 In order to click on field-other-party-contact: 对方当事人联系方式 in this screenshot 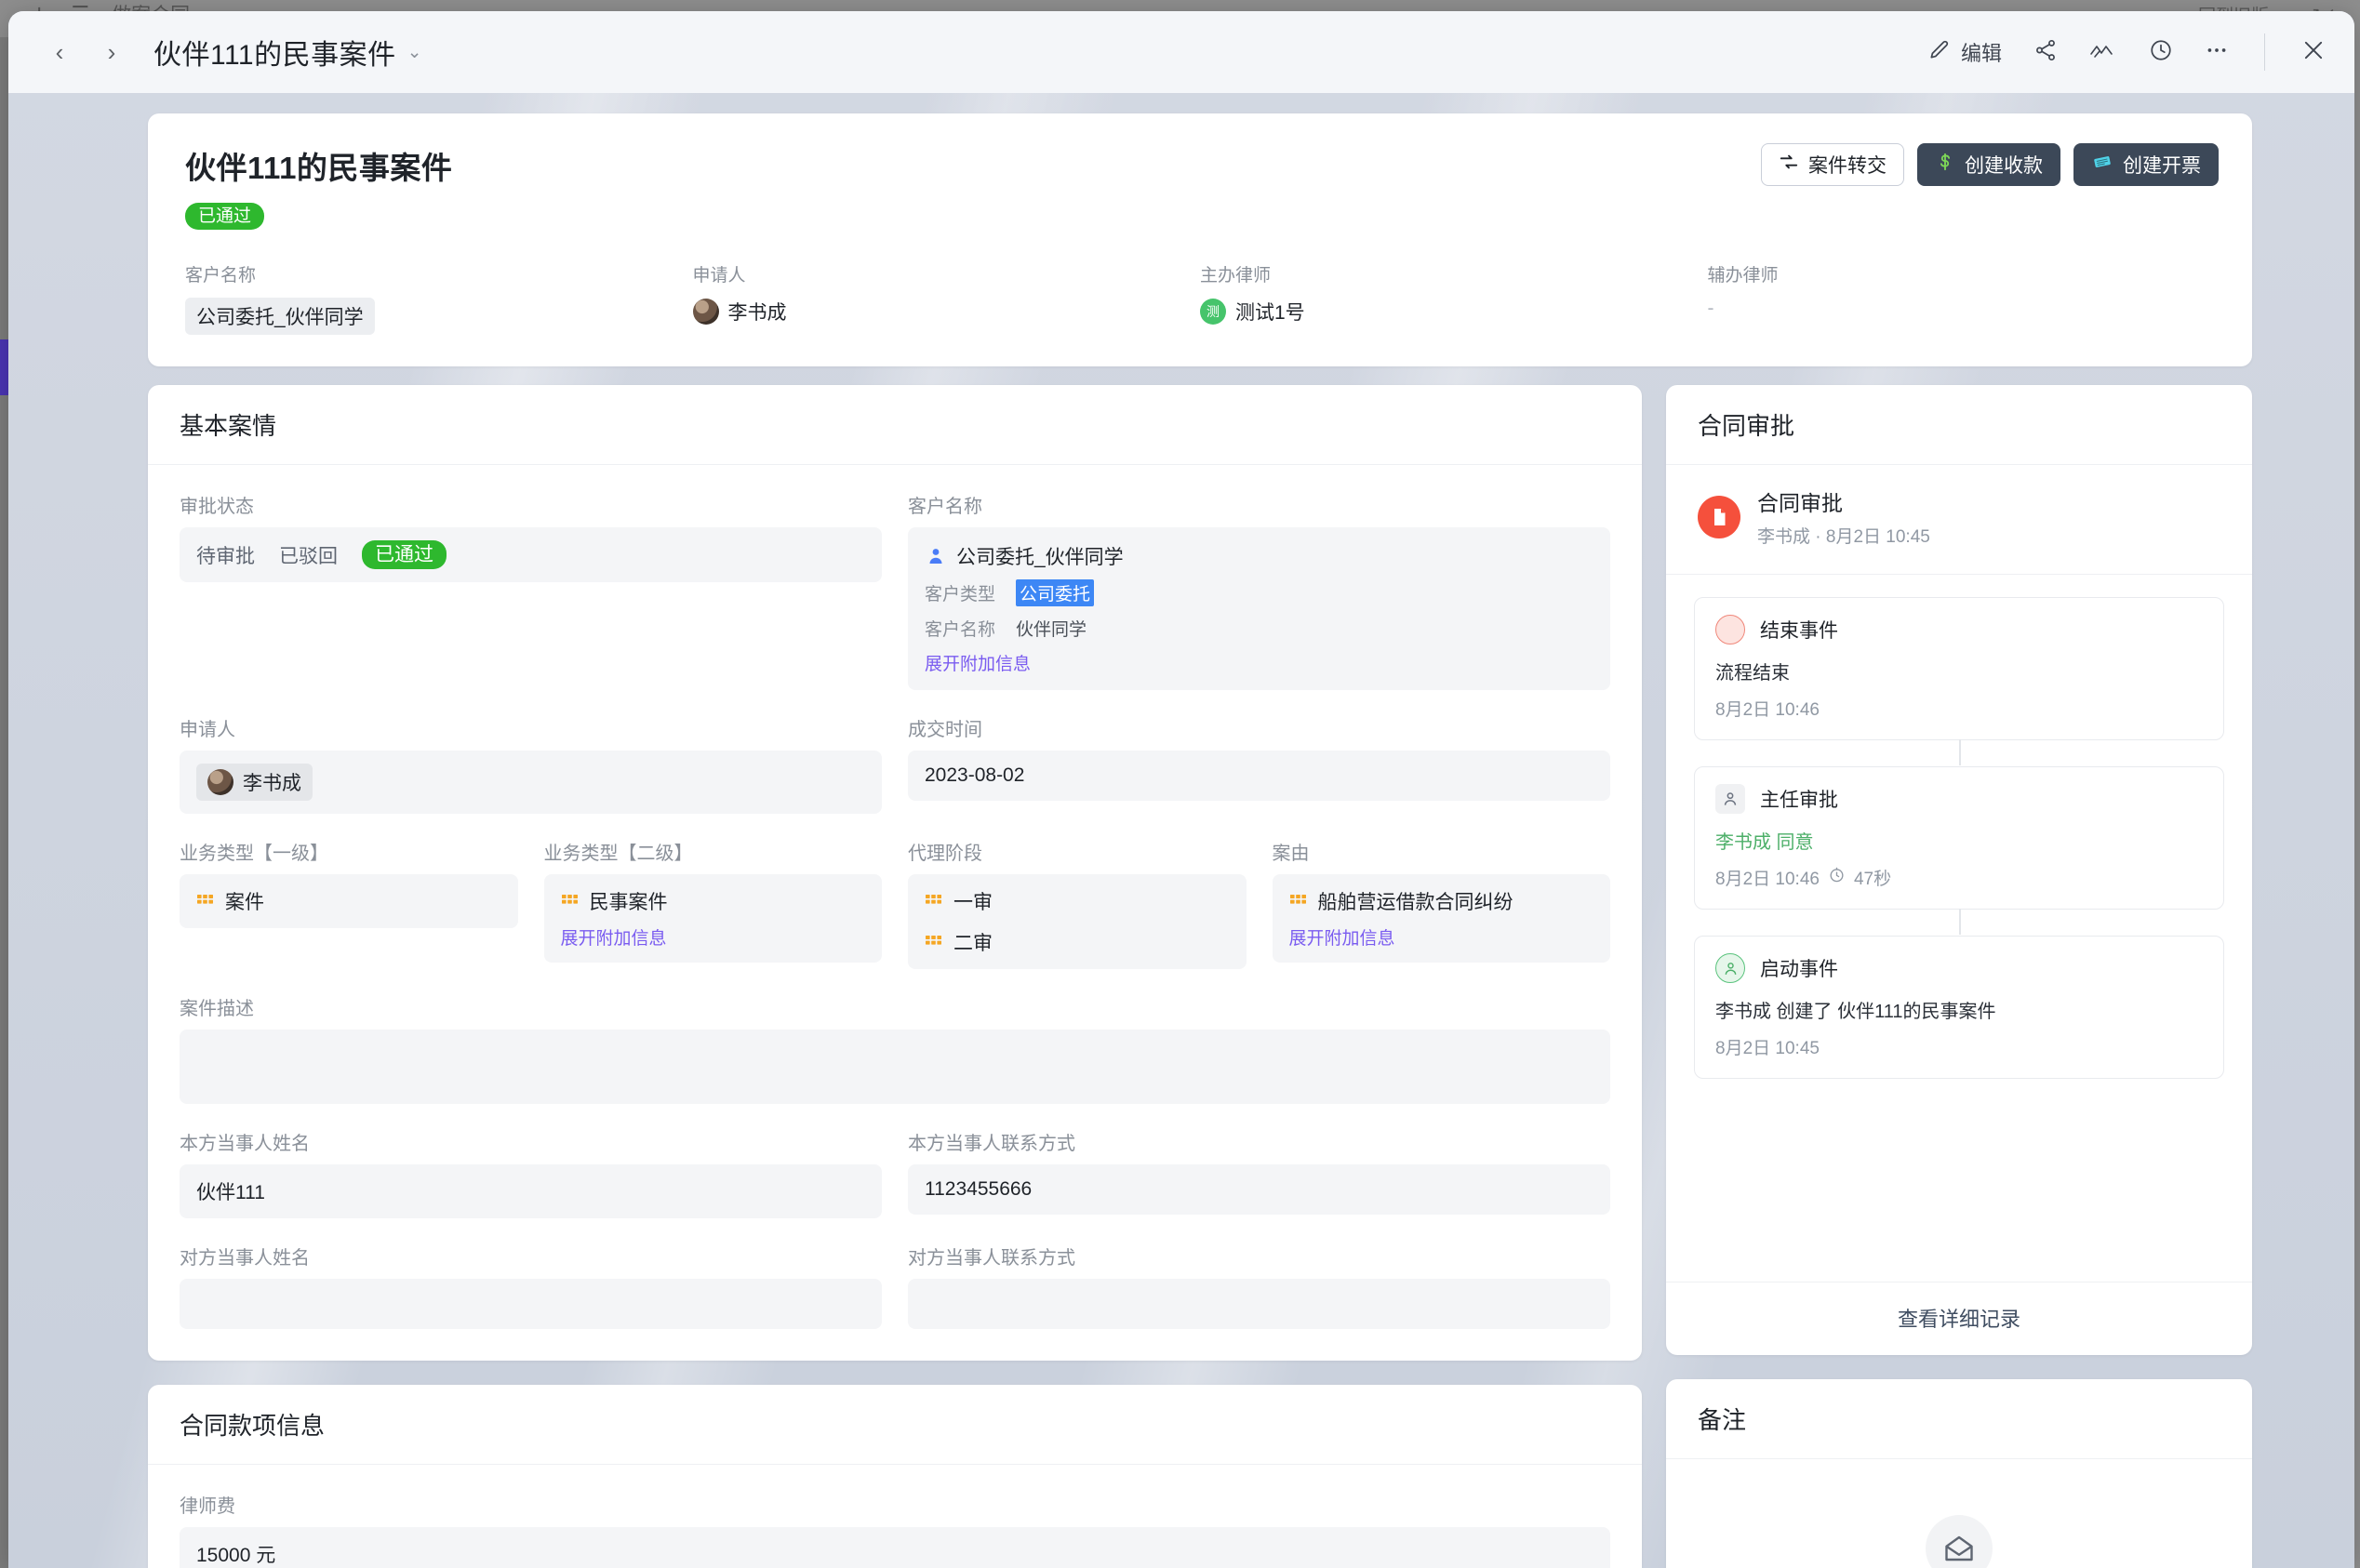, I will do `click(1259, 1285)`.